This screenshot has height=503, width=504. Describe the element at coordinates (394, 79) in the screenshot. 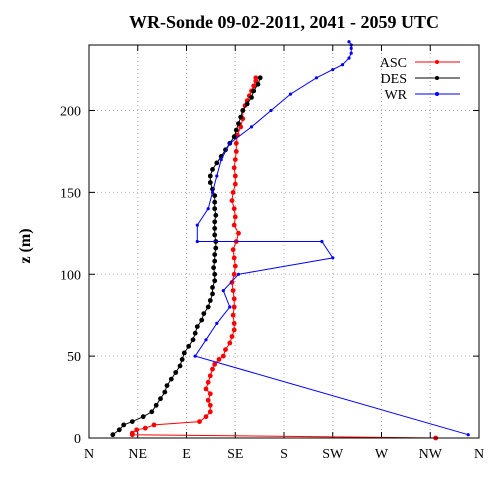

I see `legend-label-des: DES` at that location.